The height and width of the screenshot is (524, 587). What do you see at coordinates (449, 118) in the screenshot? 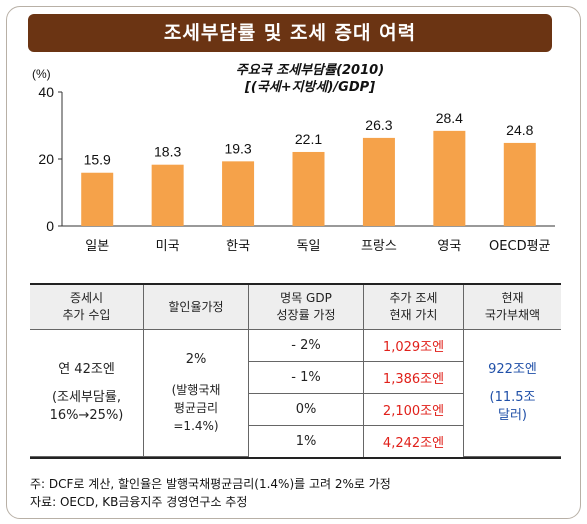
I see `bar-value-label: 28.4` at bounding box center [449, 118].